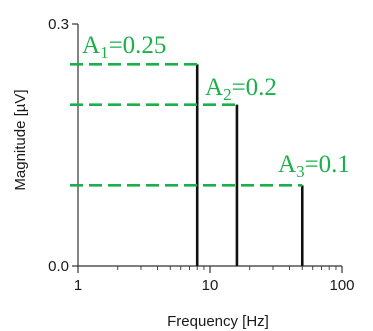 The width and height of the screenshot is (373, 331). I want to click on amplitude-label-value: =0.1, so click(327, 164).